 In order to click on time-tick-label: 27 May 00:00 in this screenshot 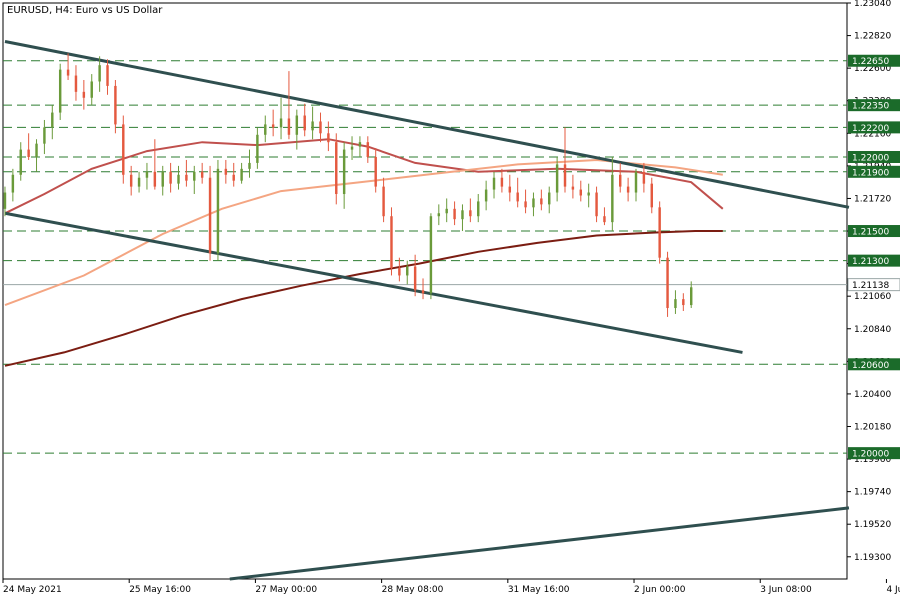, I will do `click(286, 590)`.